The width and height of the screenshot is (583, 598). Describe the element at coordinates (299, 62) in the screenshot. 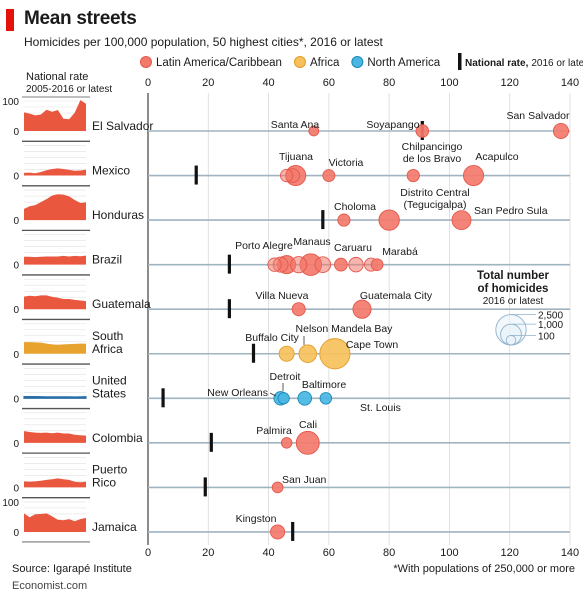

I see `legend-marker-africa` at that location.